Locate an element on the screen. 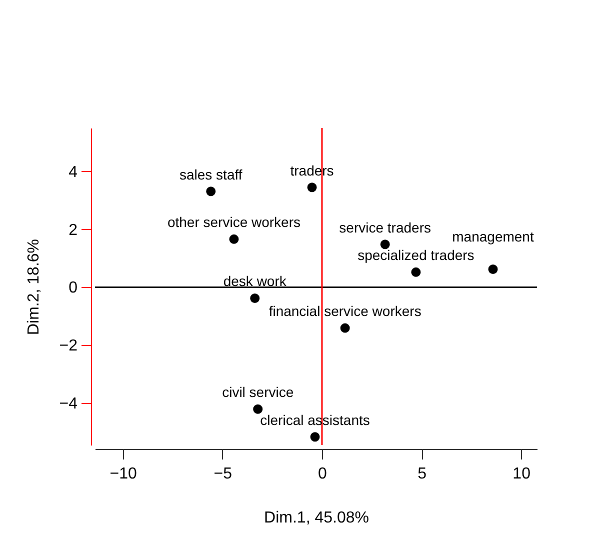  x-tick-label: −5 is located at coordinates (223, 474).